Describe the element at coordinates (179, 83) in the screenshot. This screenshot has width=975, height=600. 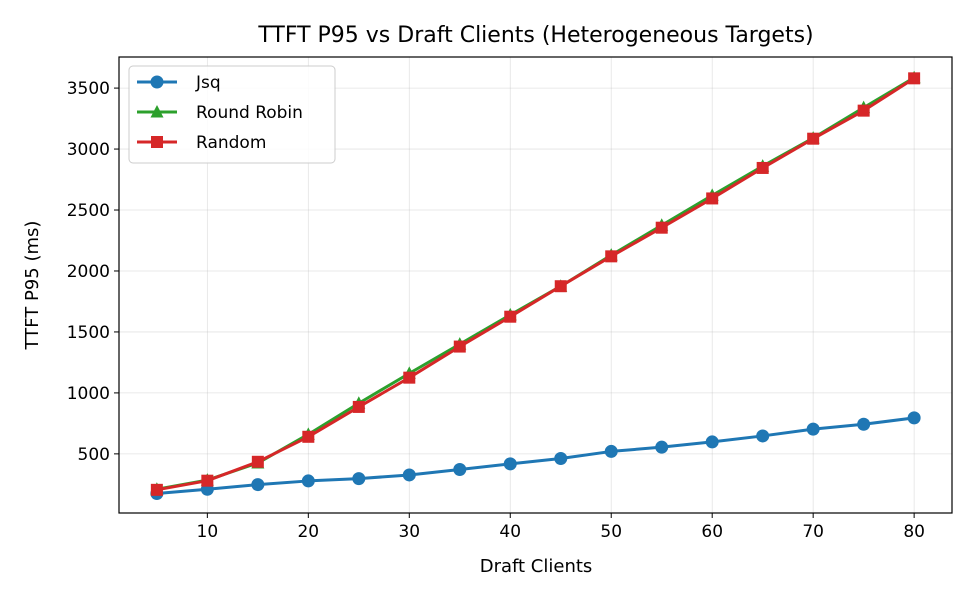
I see `legend-item-jsq: Jsq` at that location.